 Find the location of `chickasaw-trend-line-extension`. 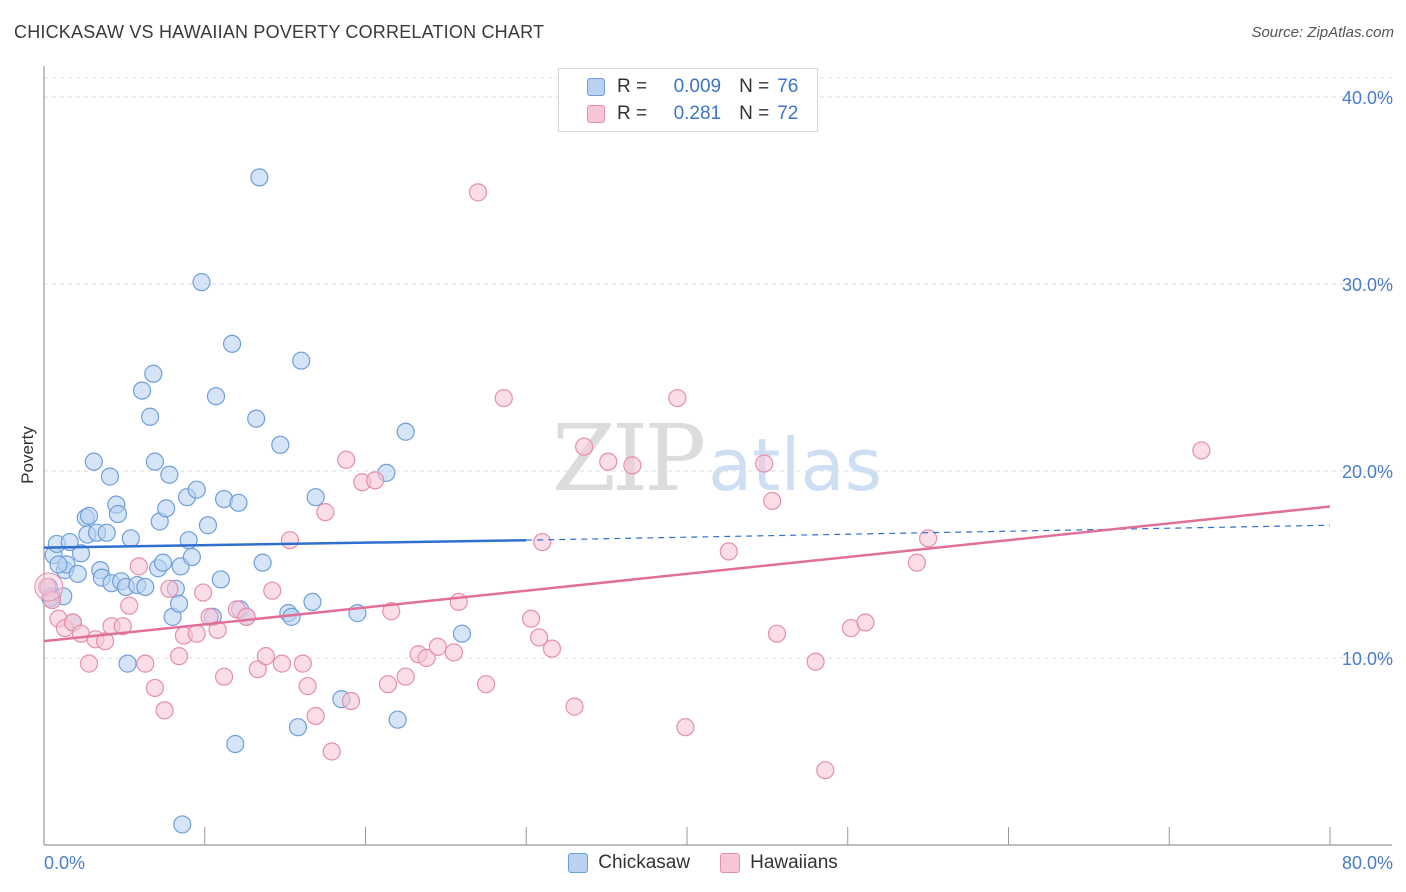

chickasaw-trend-line-extension is located at coordinates (928, 532).